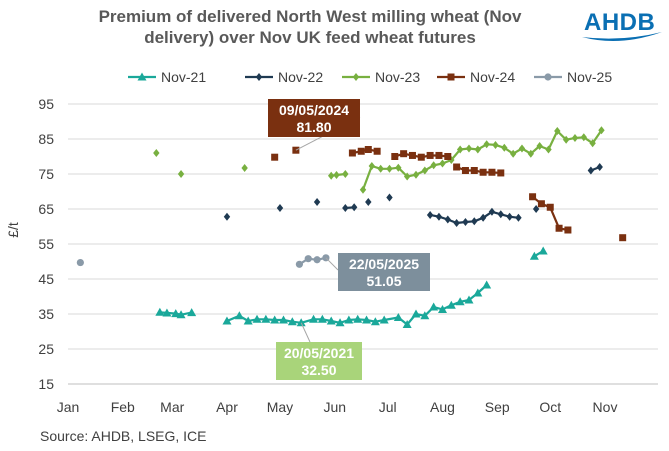 This screenshot has width=669, height=451. I want to click on y-tick-label: 95, so click(46, 104).